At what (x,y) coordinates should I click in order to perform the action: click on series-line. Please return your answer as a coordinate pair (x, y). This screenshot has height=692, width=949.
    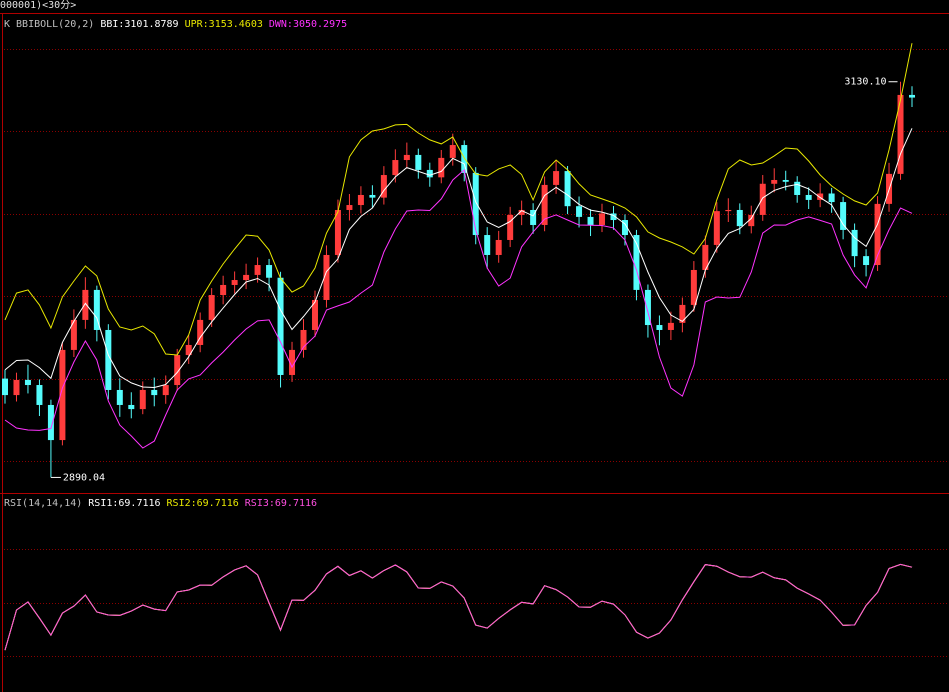
    Looking at the image, I should click on (458, 607).